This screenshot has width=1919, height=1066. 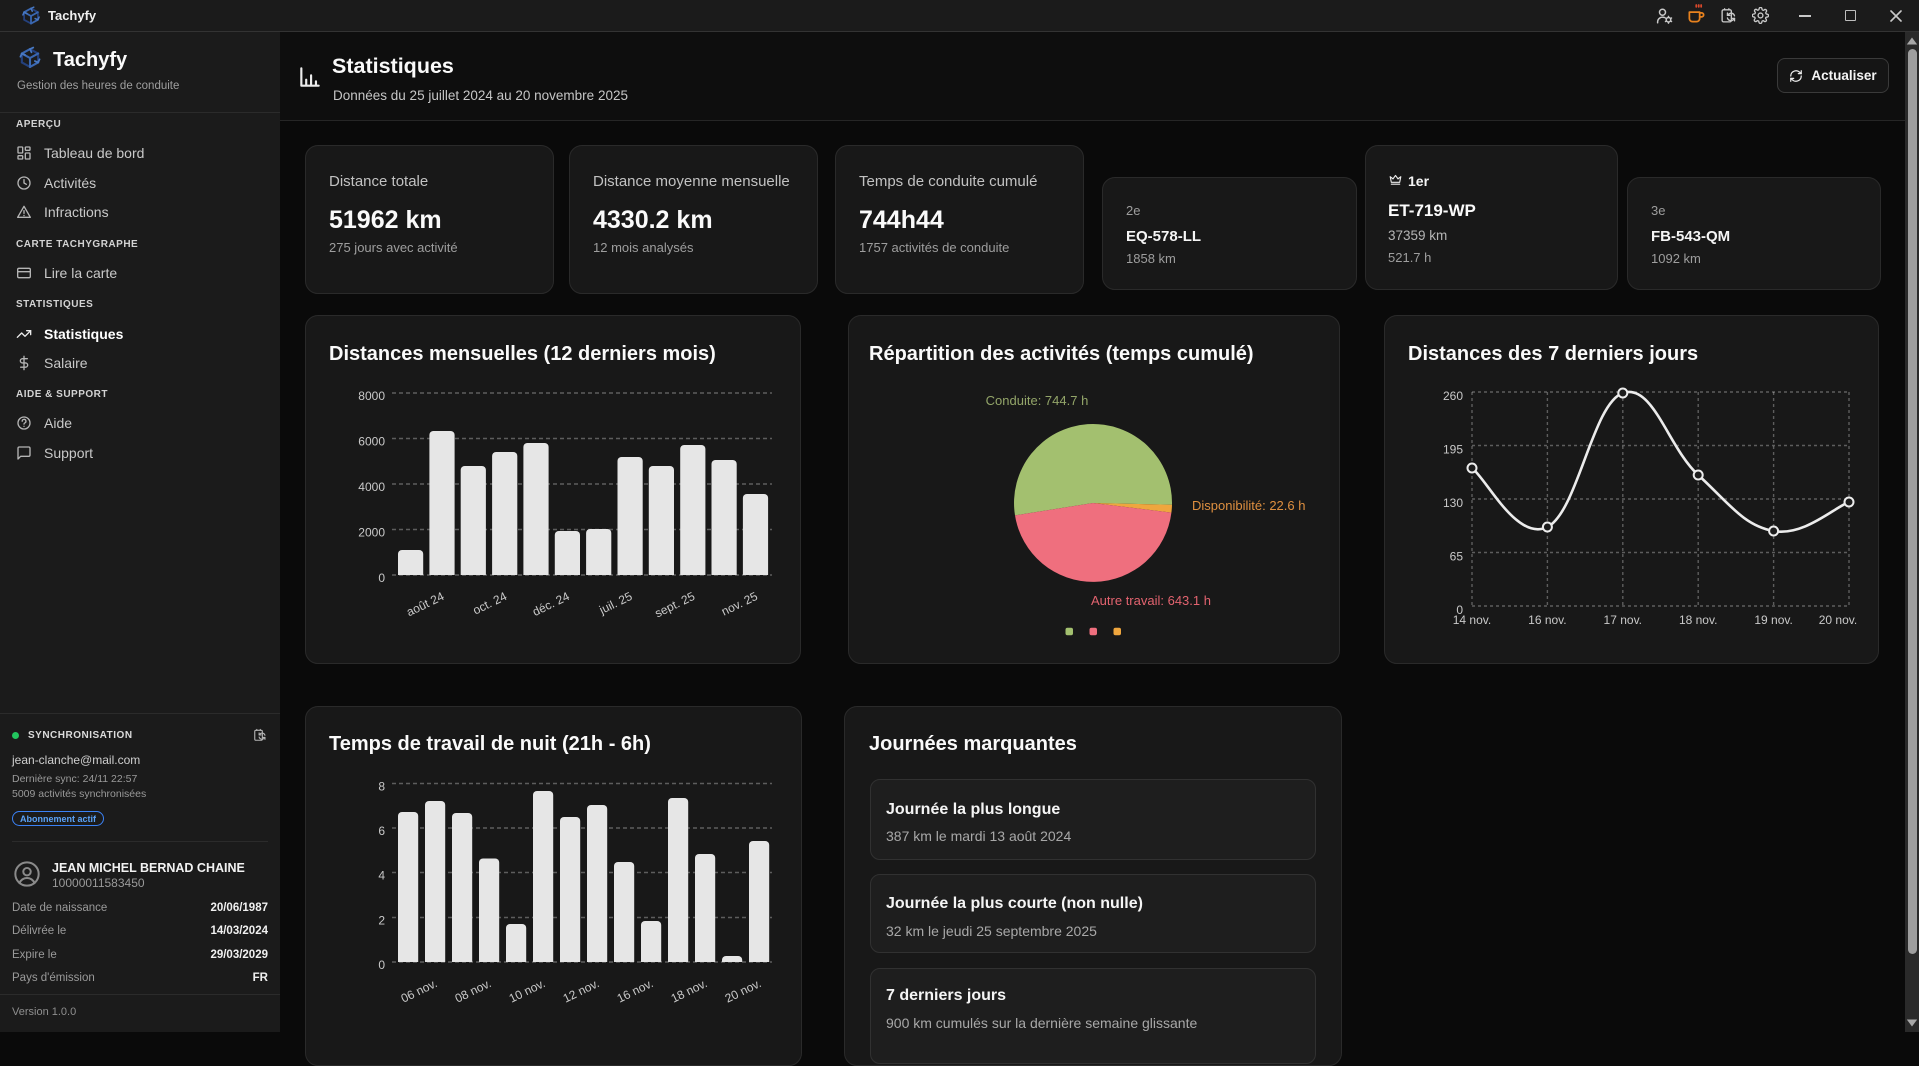 What do you see at coordinates (371, 396) in the screenshot?
I see `svg-text: 8000` at bounding box center [371, 396].